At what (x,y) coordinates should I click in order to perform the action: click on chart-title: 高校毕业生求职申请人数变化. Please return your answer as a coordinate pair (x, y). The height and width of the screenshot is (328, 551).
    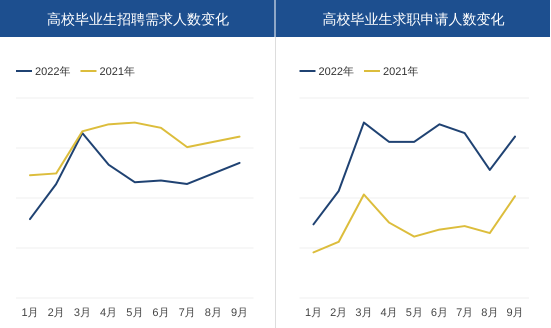
    Looking at the image, I should click on (413, 19).